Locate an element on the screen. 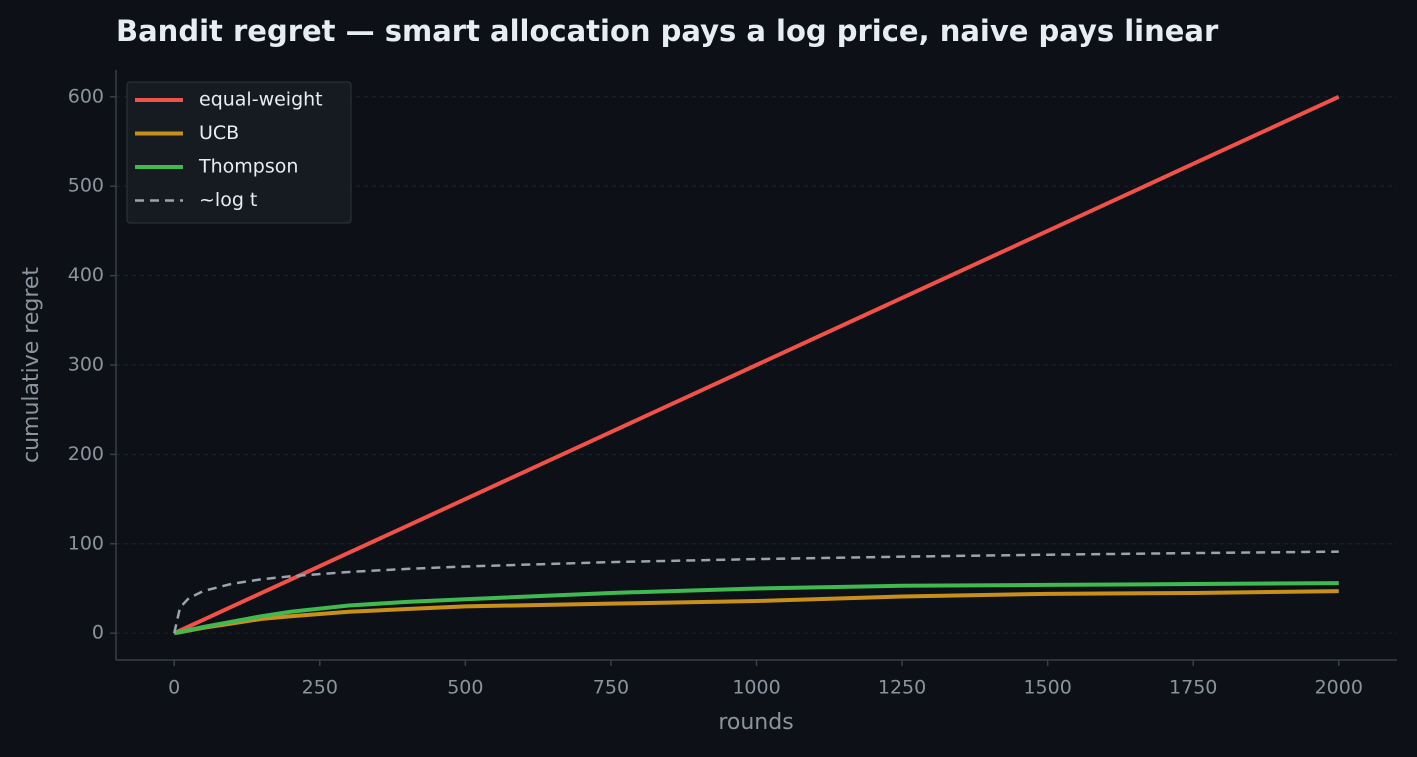 This screenshot has width=1417, height=757. y-tick-label: 200 is located at coordinates (86, 454).